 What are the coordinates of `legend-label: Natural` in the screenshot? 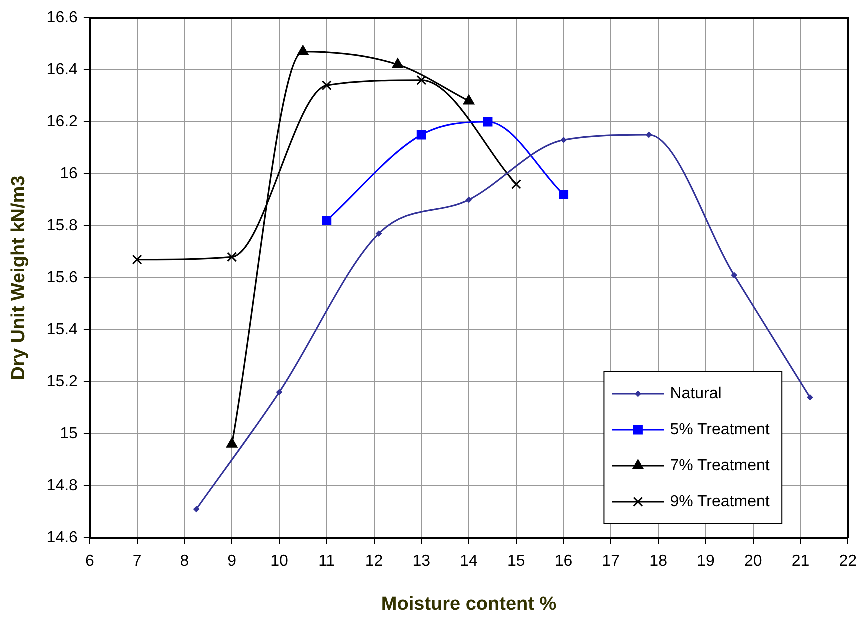 It's located at (696, 393).